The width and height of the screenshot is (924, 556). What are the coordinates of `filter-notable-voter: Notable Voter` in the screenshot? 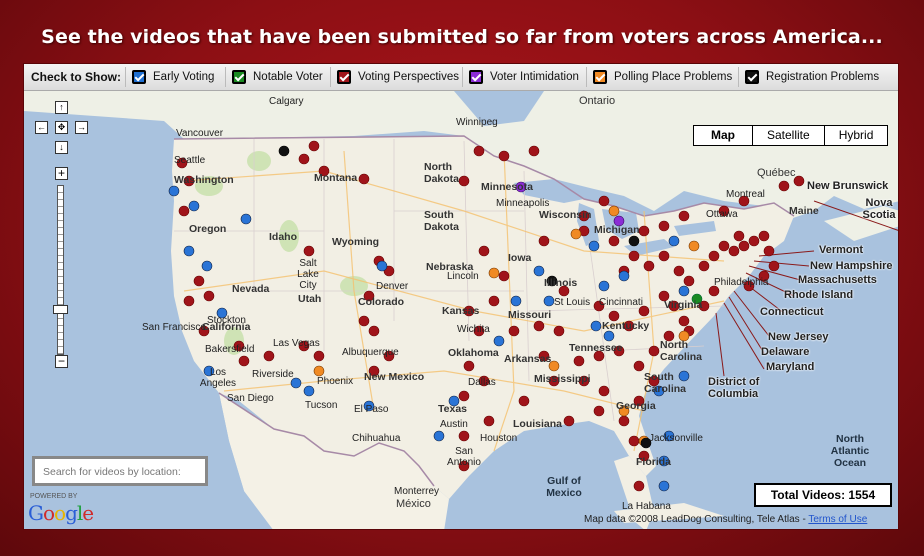 It's located at (277, 77).